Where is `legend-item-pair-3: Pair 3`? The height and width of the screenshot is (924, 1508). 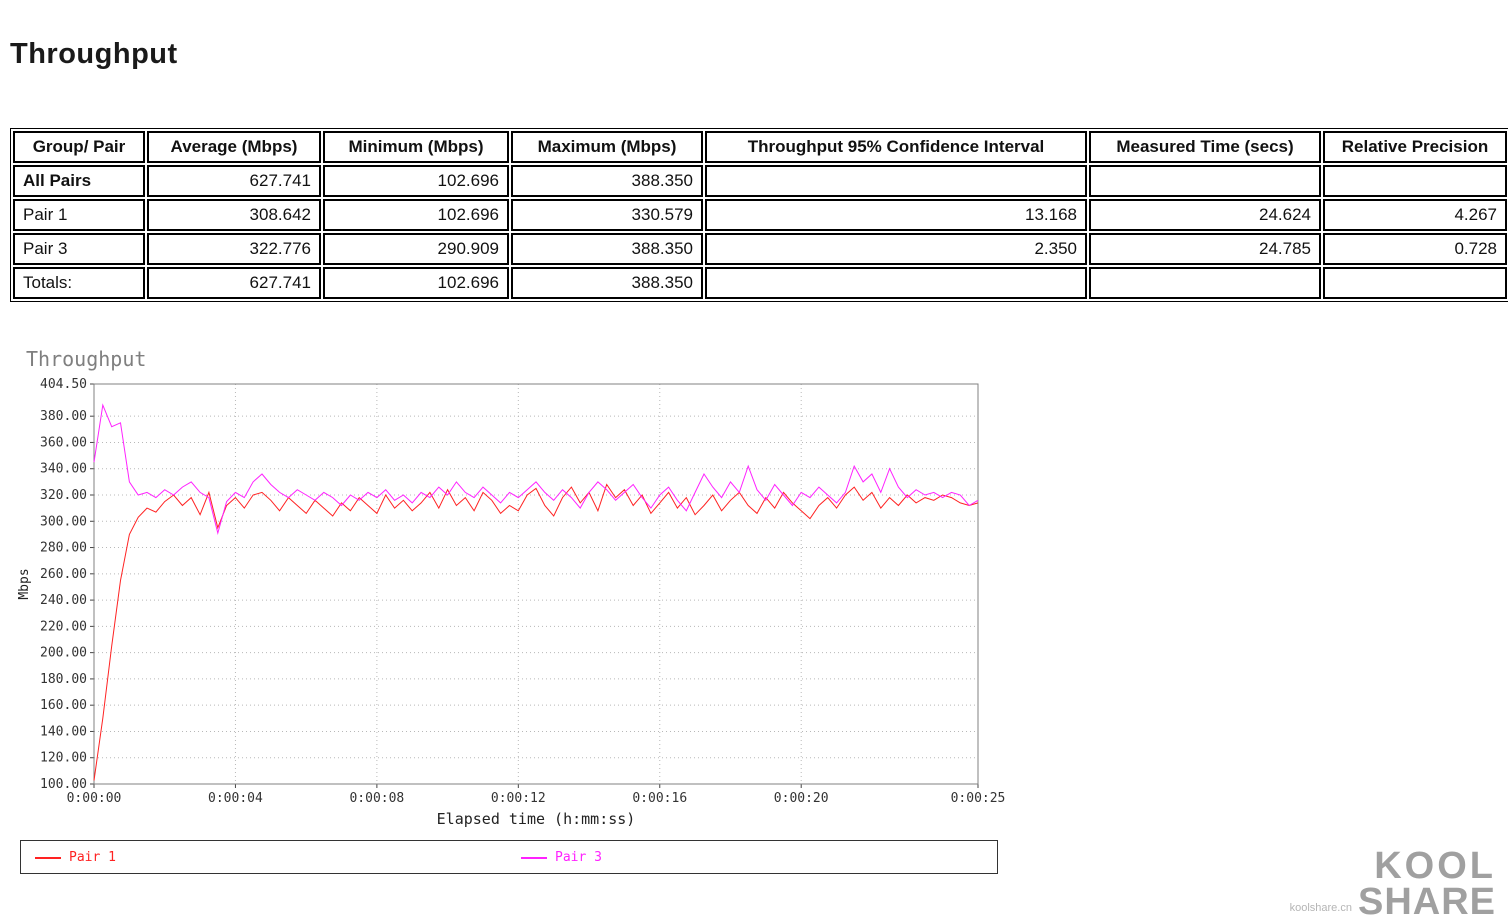
legend-item-pair-3: Pair 3 is located at coordinates (561, 857).